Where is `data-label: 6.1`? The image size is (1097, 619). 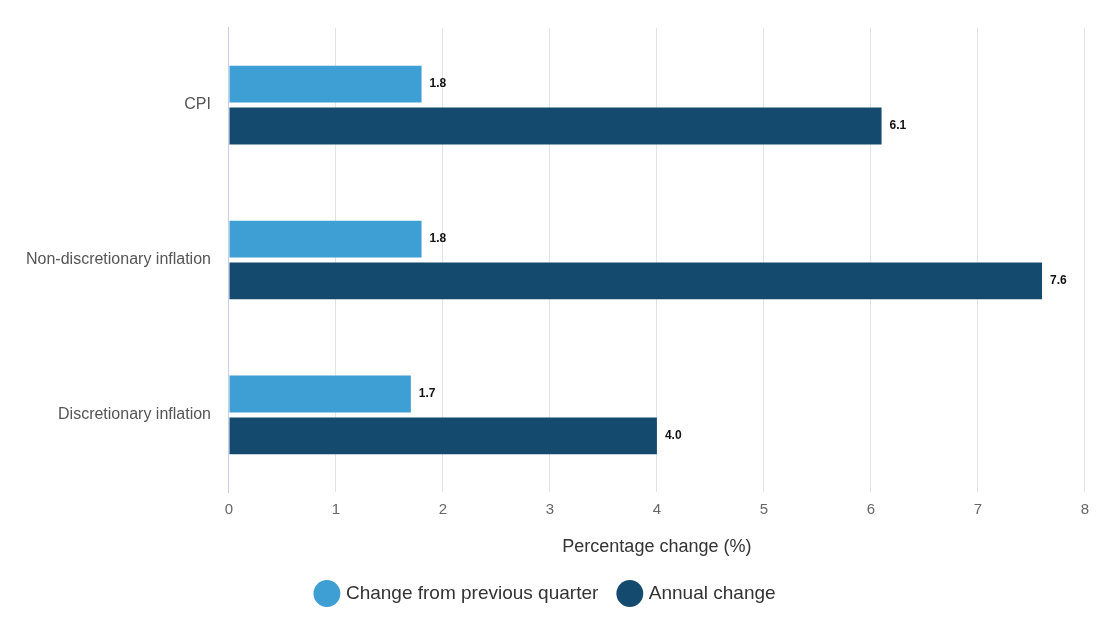 data-label: 6.1 is located at coordinates (898, 125).